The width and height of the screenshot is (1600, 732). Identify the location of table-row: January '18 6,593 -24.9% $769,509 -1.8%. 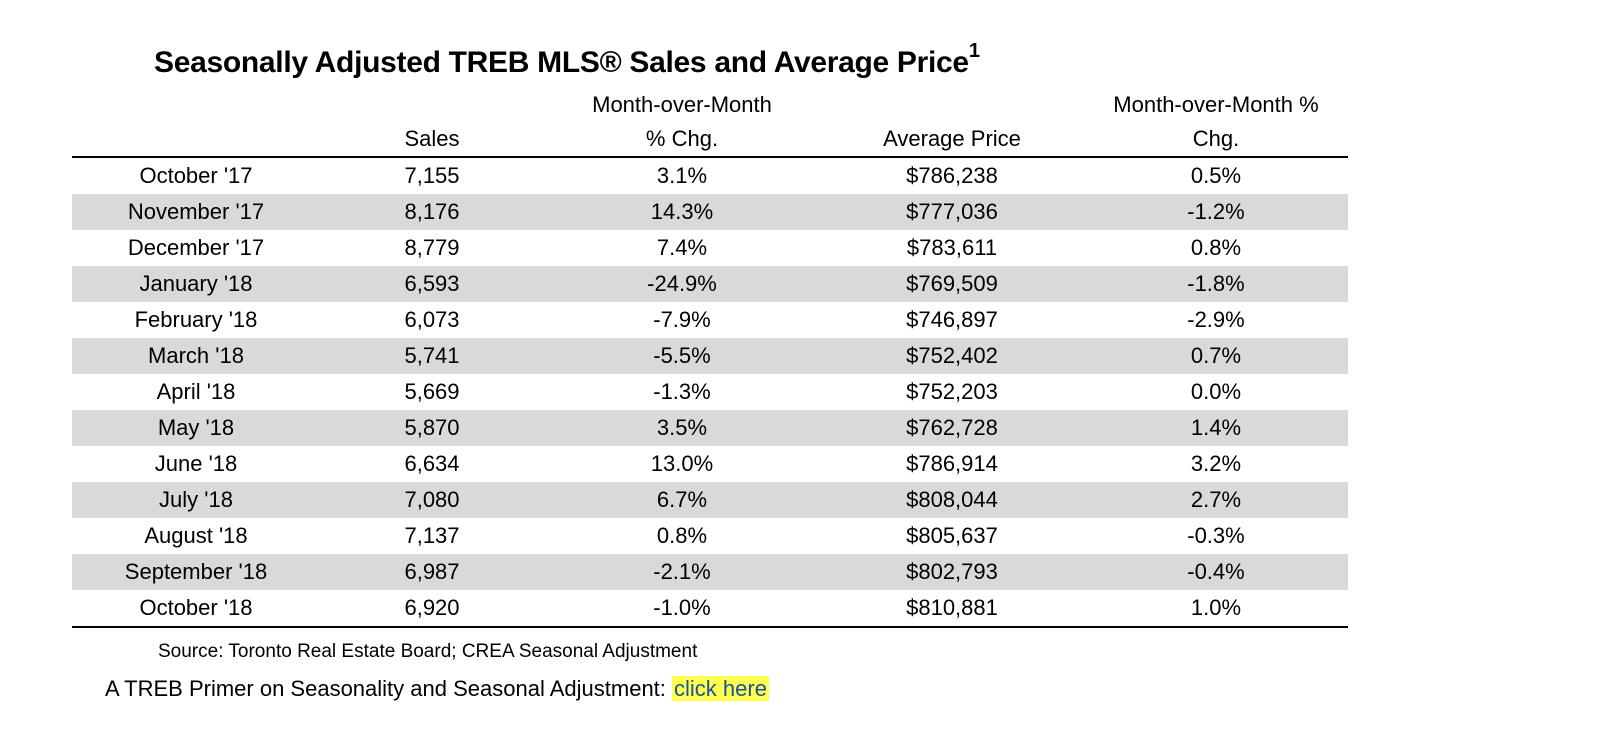
(710, 284).